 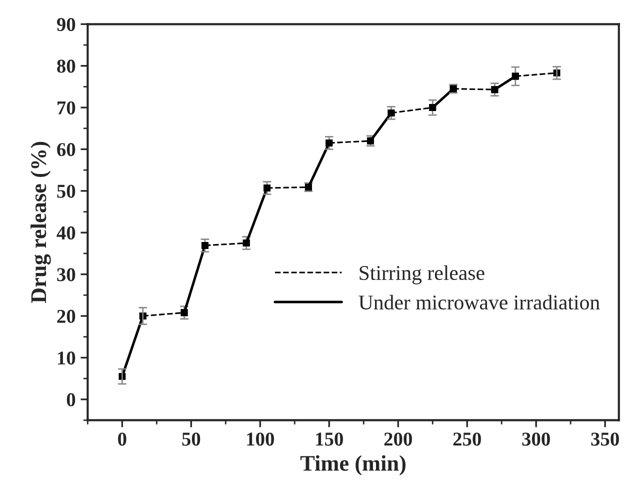 What do you see at coordinates (40, 223) in the screenshot?
I see `y-axis-title: Drug release (%)` at bounding box center [40, 223].